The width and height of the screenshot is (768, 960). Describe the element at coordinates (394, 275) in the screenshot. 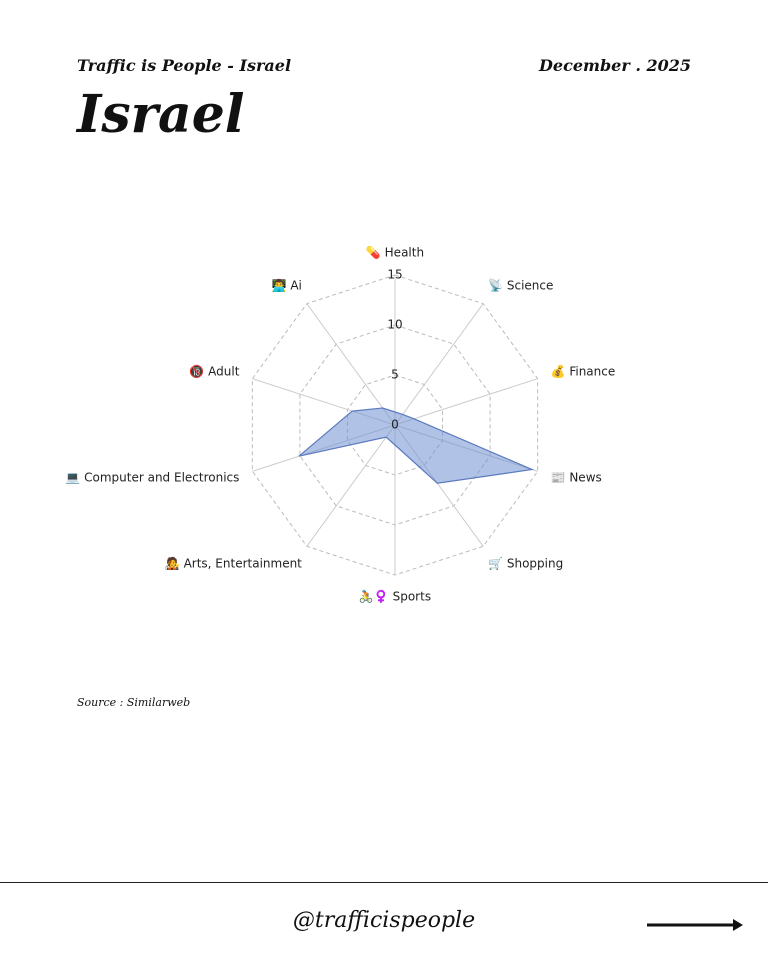

I see `r-tick-label: 15` at that location.